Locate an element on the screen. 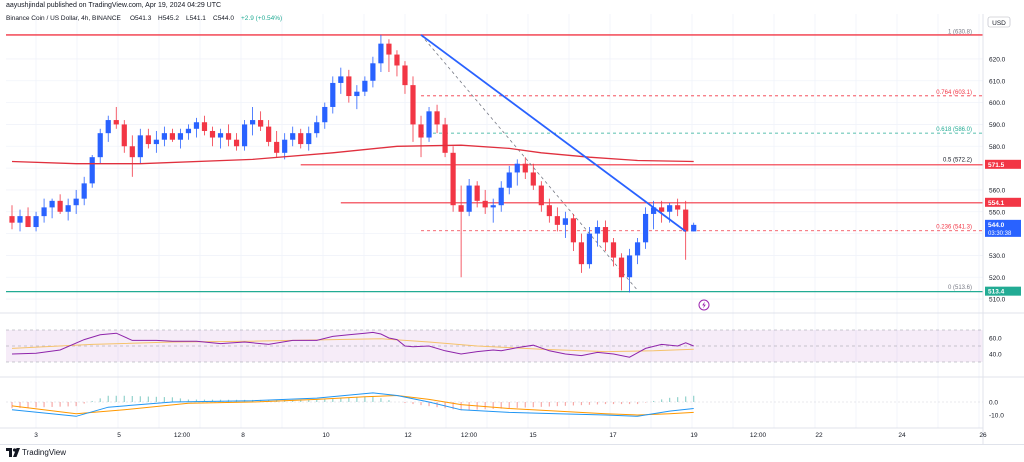  fib-label: 0.236 (541.3) is located at coordinates (954, 228).